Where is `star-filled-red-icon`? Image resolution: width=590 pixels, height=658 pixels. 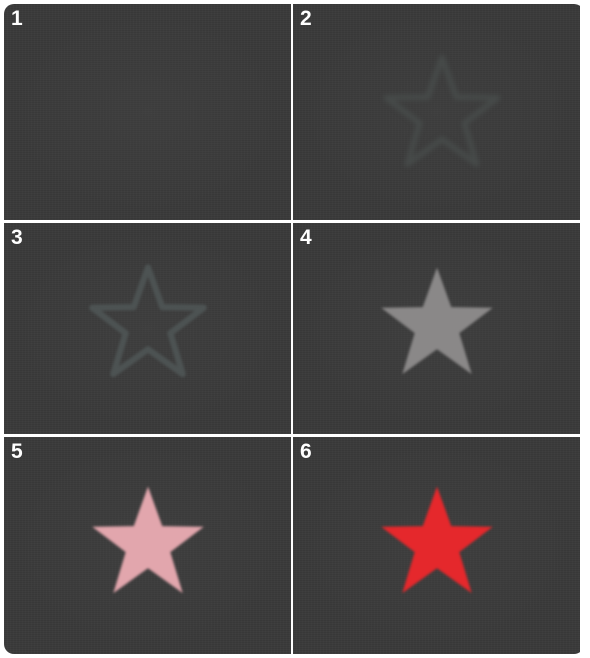 star-filled-red-icon is located at coordinates (437, 541).